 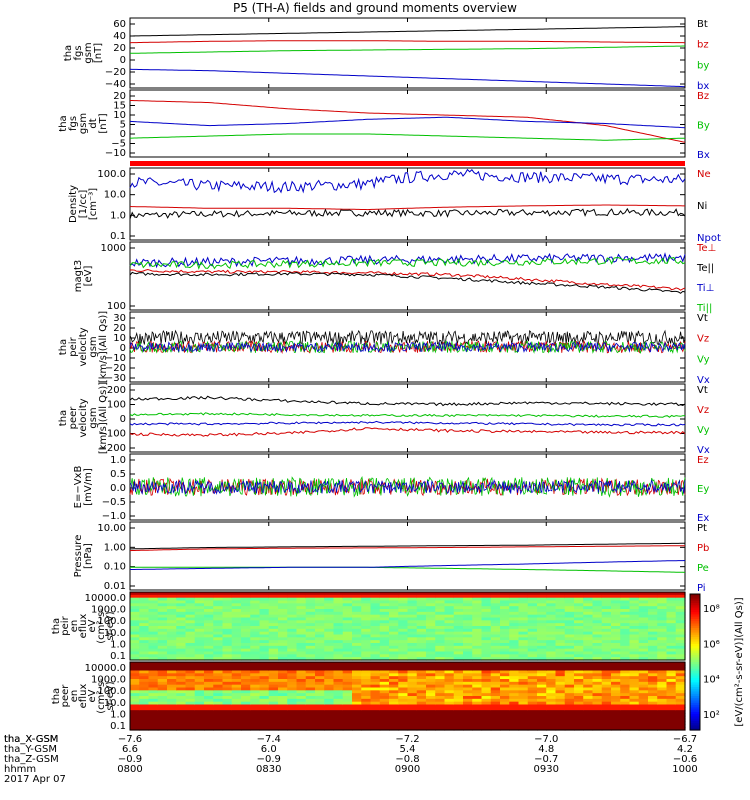 I want to click on x-row-value: −0.6, so click(x=685, y=759).